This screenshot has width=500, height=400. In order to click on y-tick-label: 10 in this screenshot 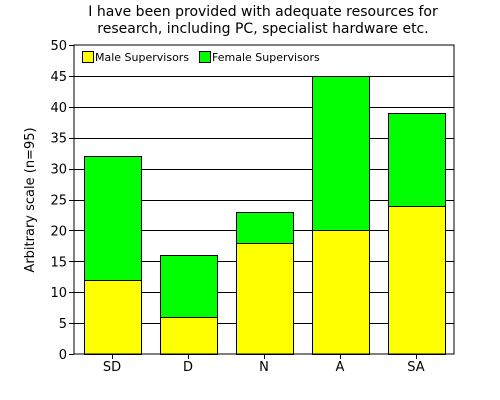, I will do `click(58, 293)`.